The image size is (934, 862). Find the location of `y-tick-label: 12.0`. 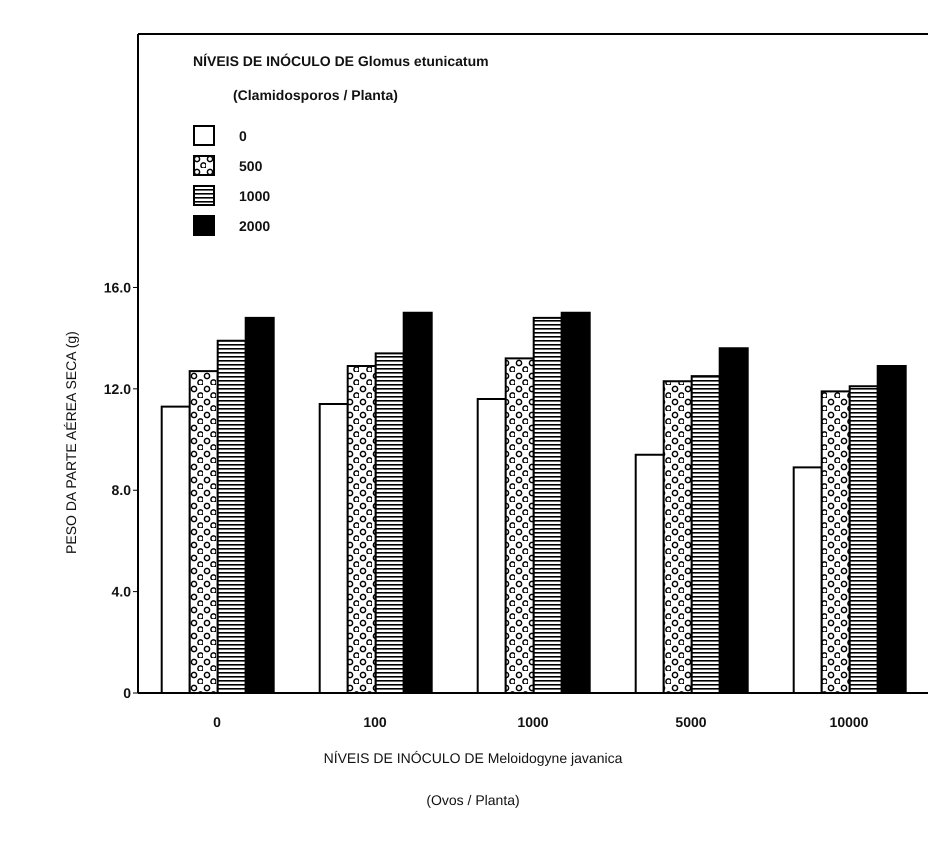

y-tick-label: 12.0 is located at coordinates (118, 388).